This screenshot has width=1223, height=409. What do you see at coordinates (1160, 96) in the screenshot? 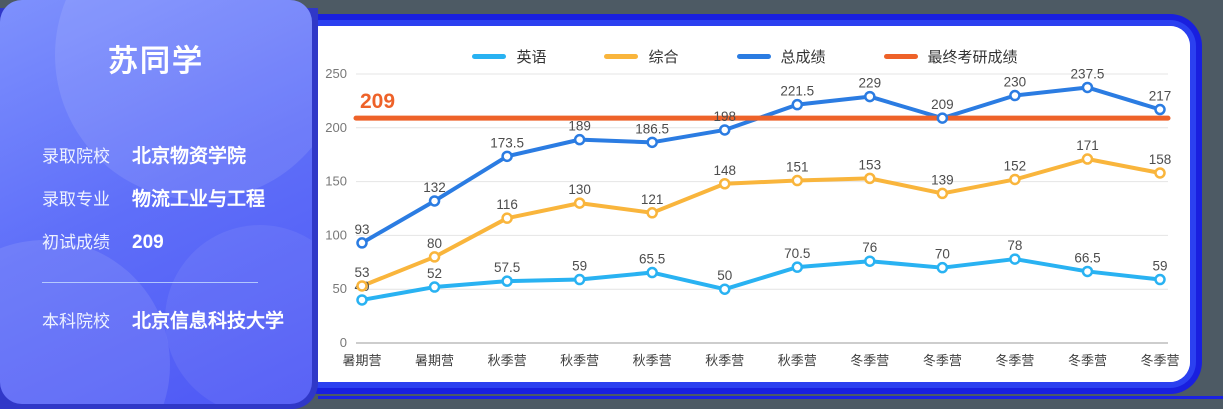
I see `data-point-label: 217` at bounding box center [1160, 96].